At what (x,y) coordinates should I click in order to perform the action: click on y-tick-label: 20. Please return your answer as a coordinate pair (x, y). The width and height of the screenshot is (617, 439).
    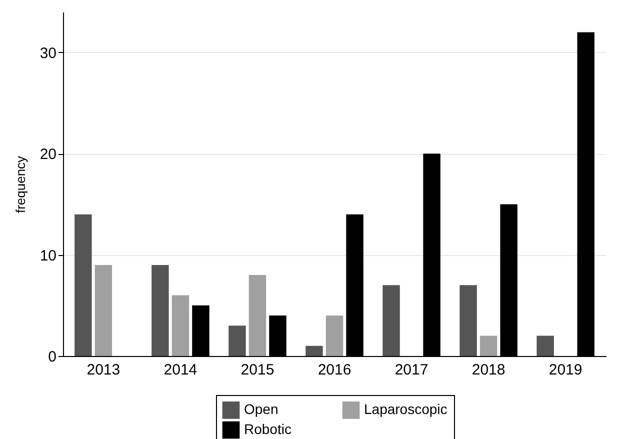
    Looking at the image, I should click on (48, 155).